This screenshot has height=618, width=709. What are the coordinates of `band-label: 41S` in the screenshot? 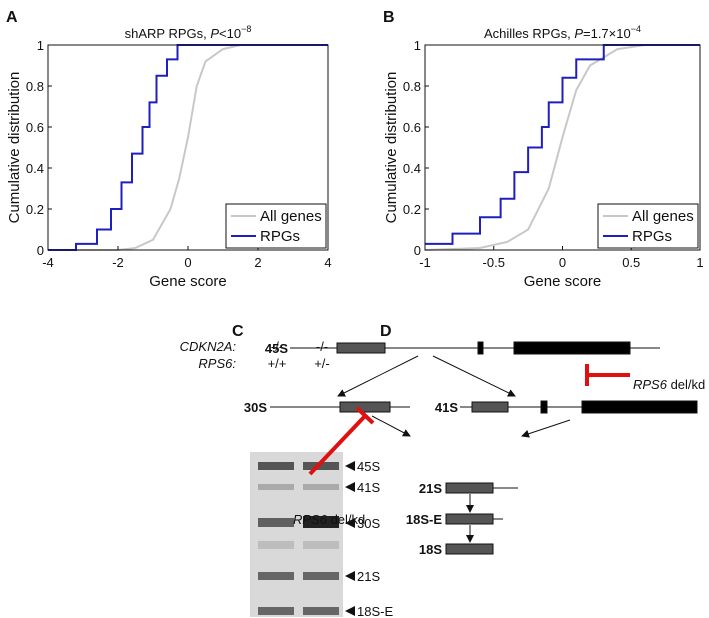 It's located at (368, 487).